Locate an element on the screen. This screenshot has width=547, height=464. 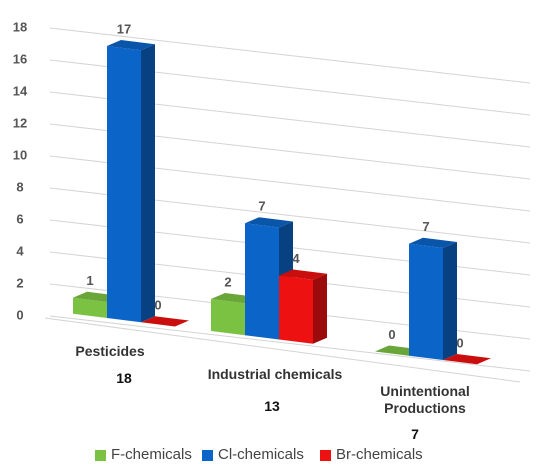
y-tick-label: 18 is located at coordinates (20, 26).